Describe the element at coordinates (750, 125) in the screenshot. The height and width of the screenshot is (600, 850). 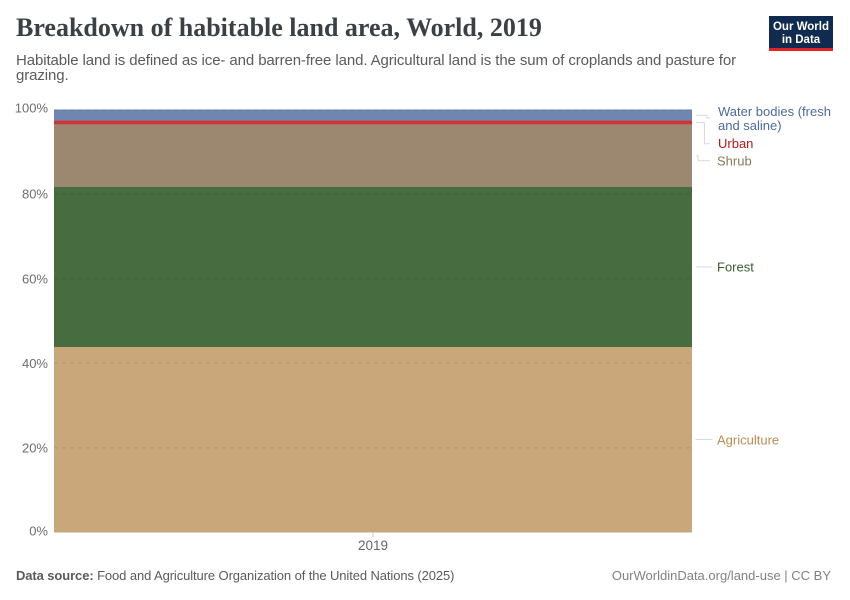
I see `svg-text: and saline)` at that location.